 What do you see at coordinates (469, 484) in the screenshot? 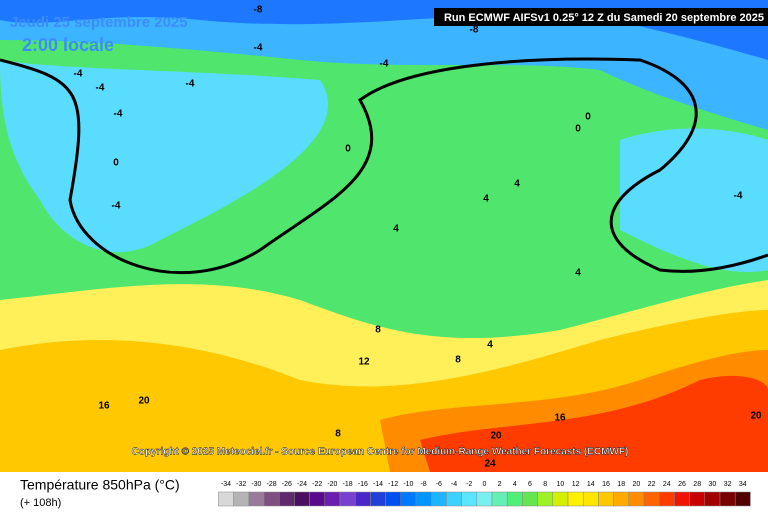
I see `legend-label: -2` at bounding box center [469, 484].